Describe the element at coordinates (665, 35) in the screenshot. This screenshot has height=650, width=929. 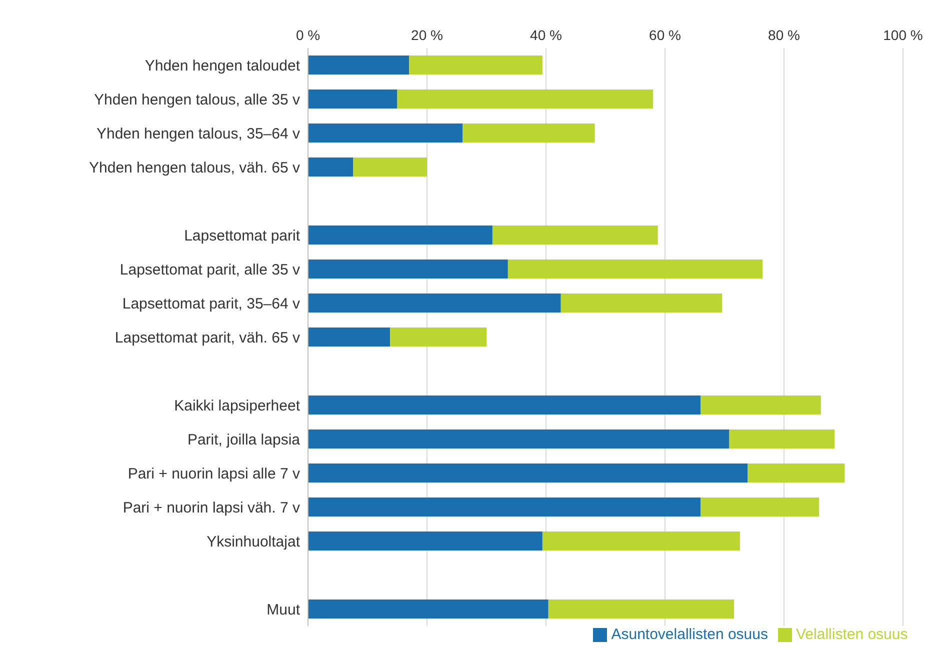
I see `x-tick-label: 60 %` at that location.